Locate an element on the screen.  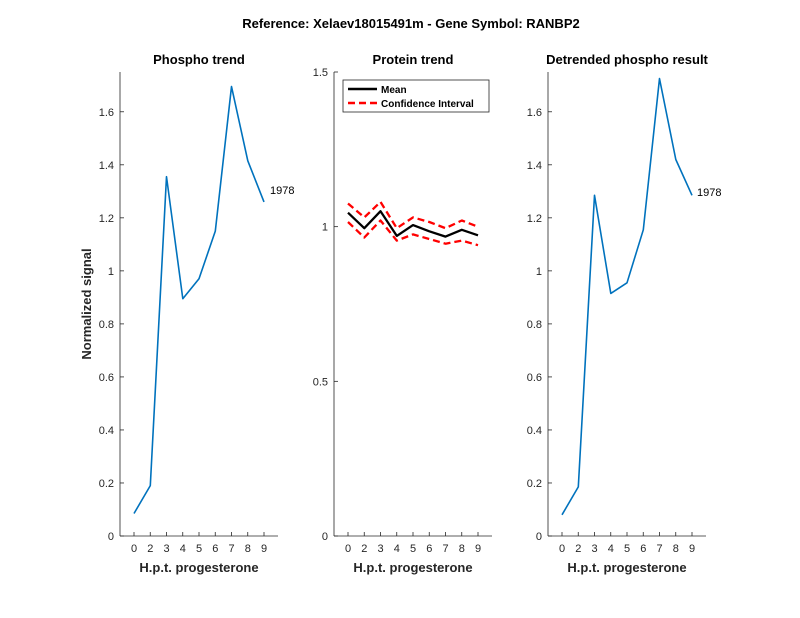
y-tick-label: 0.5 is located at coordinates (320, 382).